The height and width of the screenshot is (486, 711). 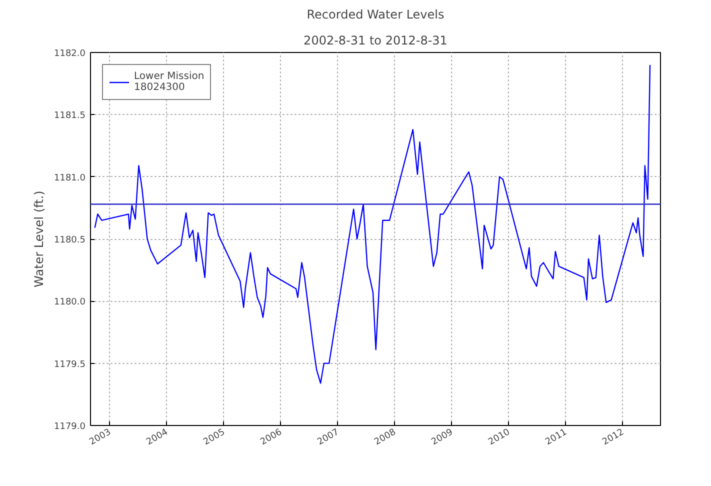 I want to click on y-tick-label: 1180.0, so click(x=70, y=303).